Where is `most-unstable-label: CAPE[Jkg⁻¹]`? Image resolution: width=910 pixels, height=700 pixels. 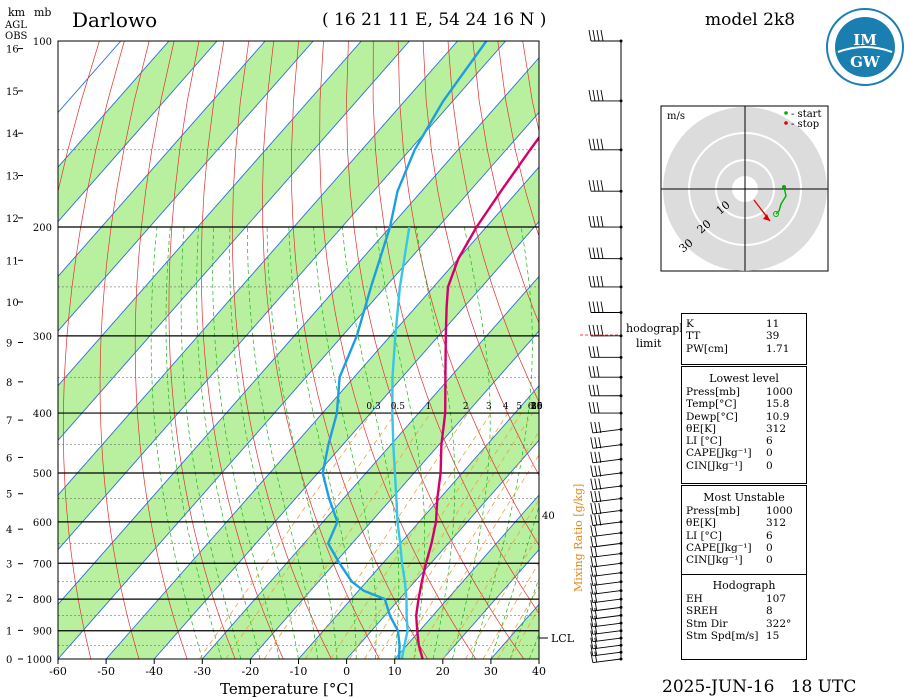 most-unstable-label: CAPE[Jkg⁻¹] is located at coordinates (719, 547).